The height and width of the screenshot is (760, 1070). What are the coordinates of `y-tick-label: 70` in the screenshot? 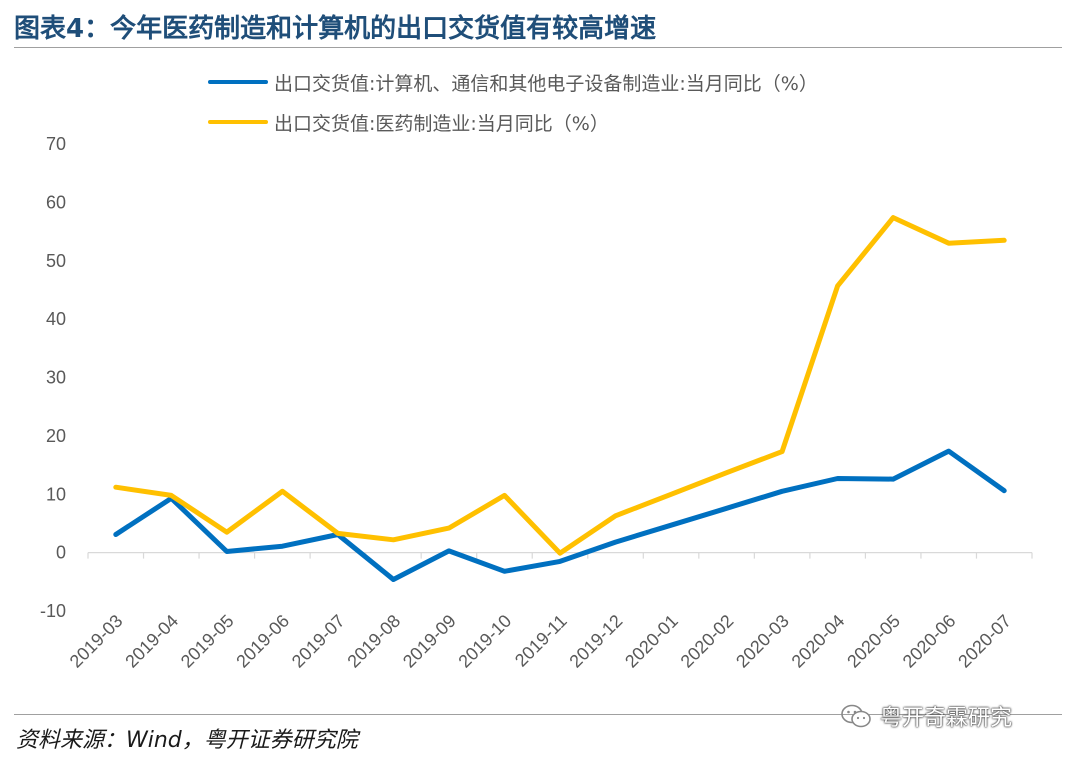 It's located at (56, 144).